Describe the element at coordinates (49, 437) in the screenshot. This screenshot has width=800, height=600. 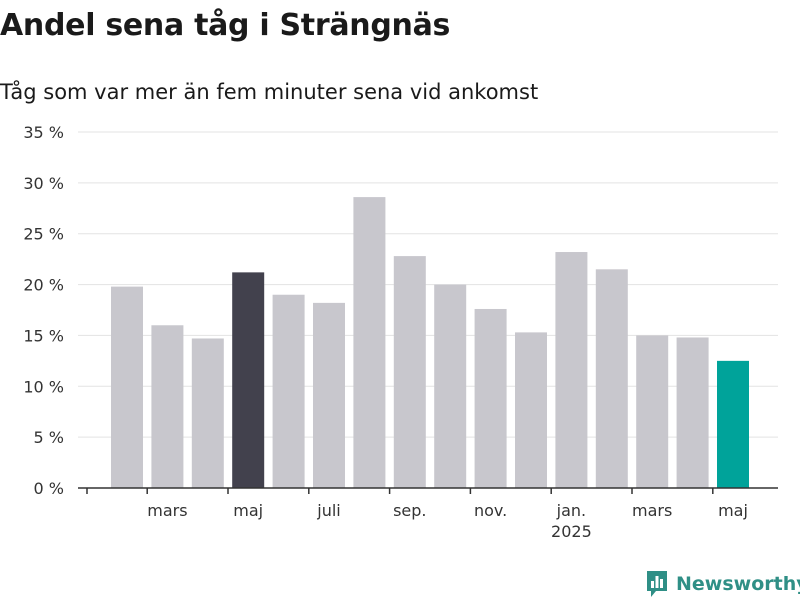
I see `y-tick-label: 5 %` at that location.